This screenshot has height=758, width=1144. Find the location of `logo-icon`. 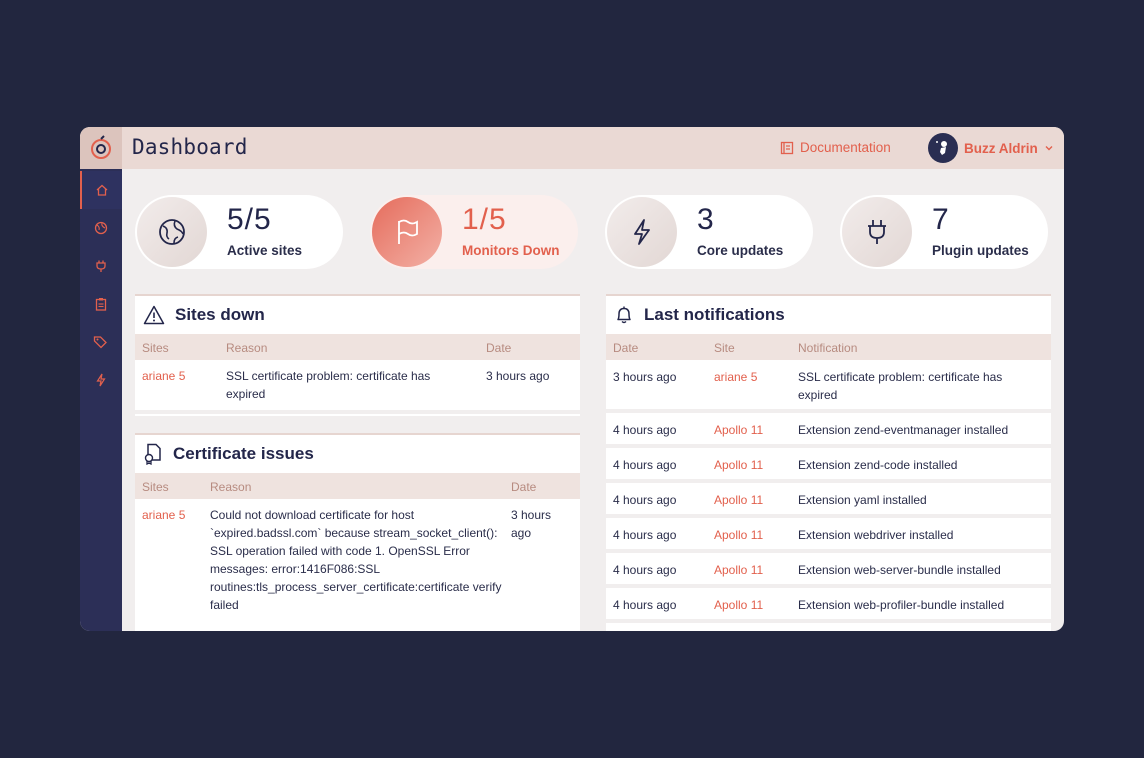

logo-icon is located at coordinates (101, 147).